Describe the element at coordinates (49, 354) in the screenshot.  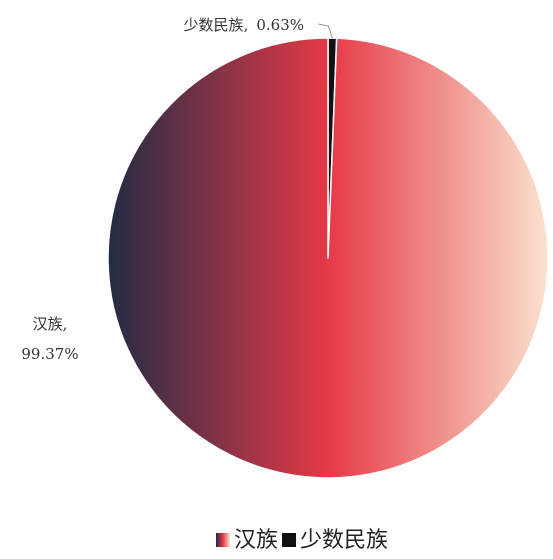
I see `data-label: 99.37%` at that location.